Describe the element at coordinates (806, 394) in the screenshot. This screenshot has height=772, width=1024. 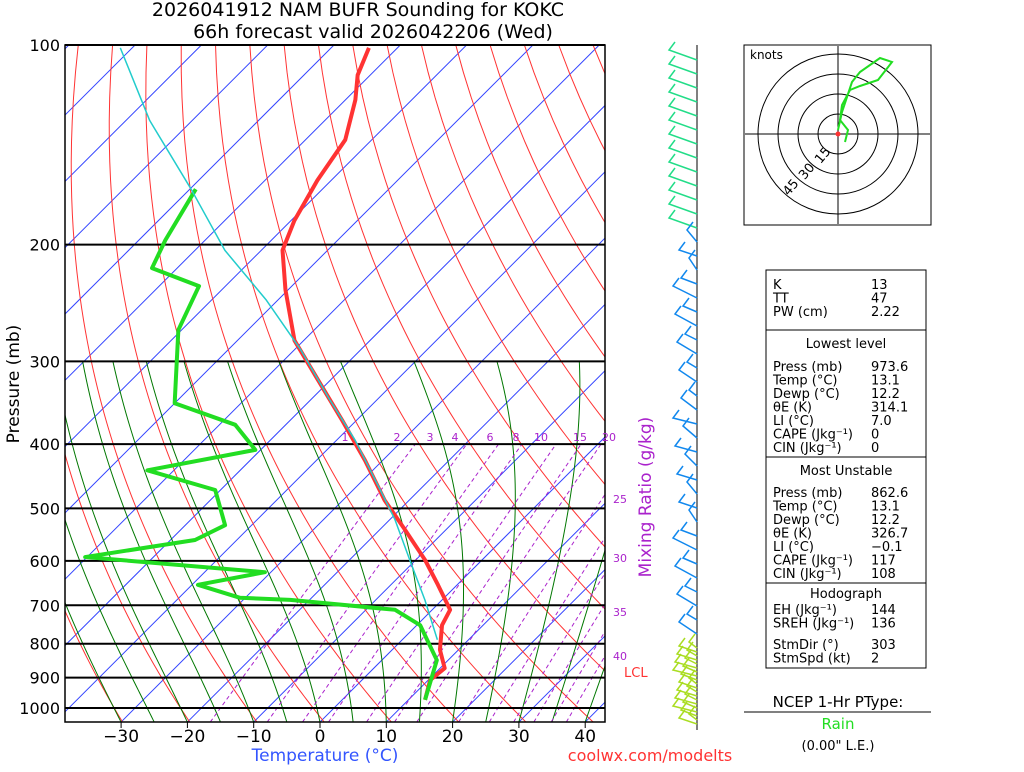
I see `lowest-label: Dewp (°C)` at that location.